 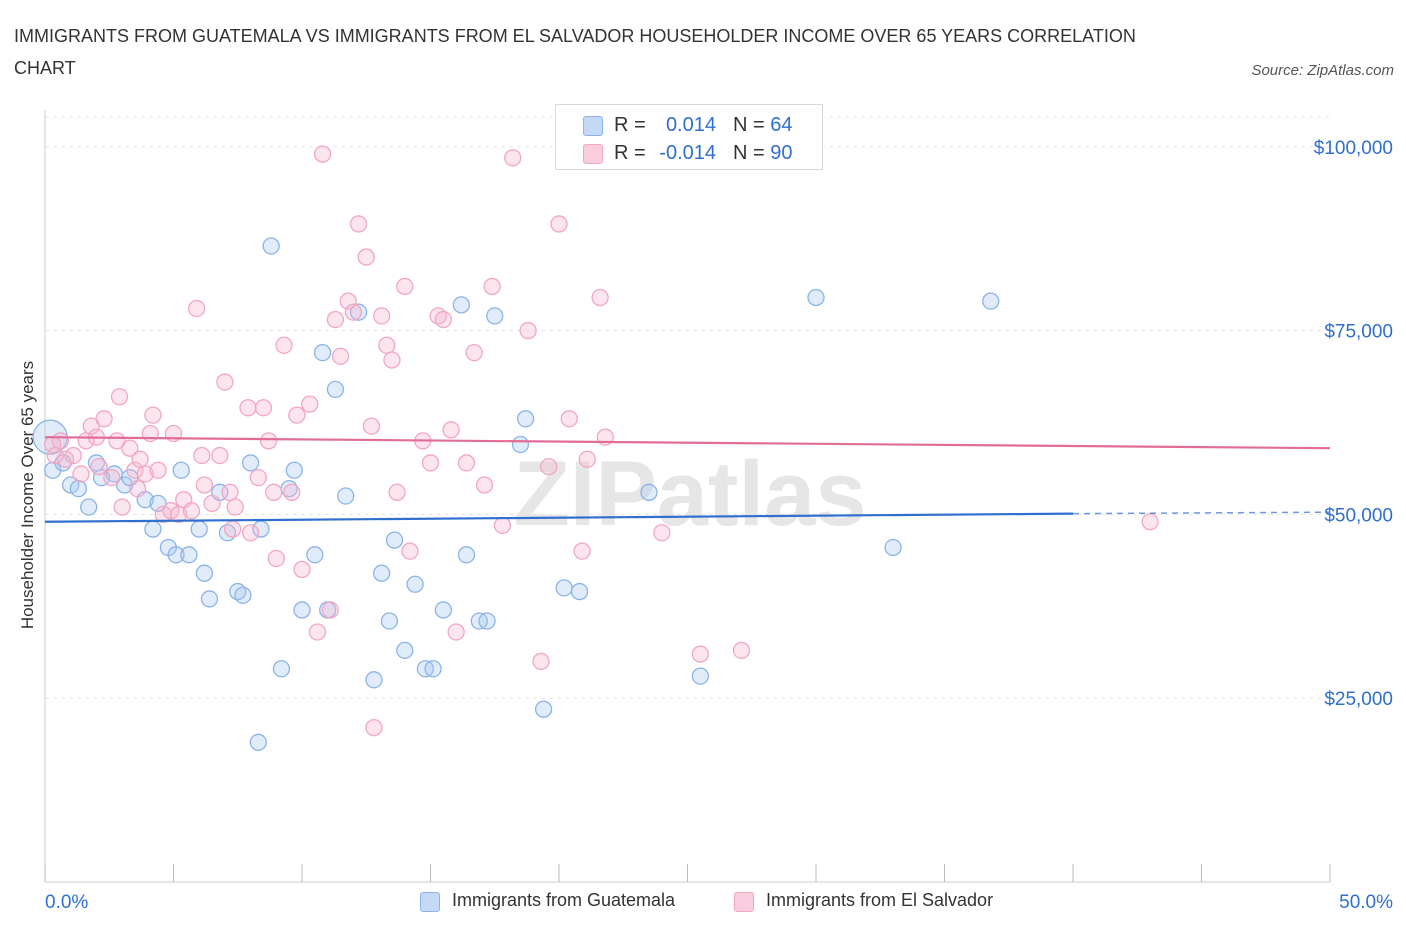 What do you see at coordinates (593, 126) in the screenshot?
I see `legend-swatch-guatemala` at bounding box center [593, 126].